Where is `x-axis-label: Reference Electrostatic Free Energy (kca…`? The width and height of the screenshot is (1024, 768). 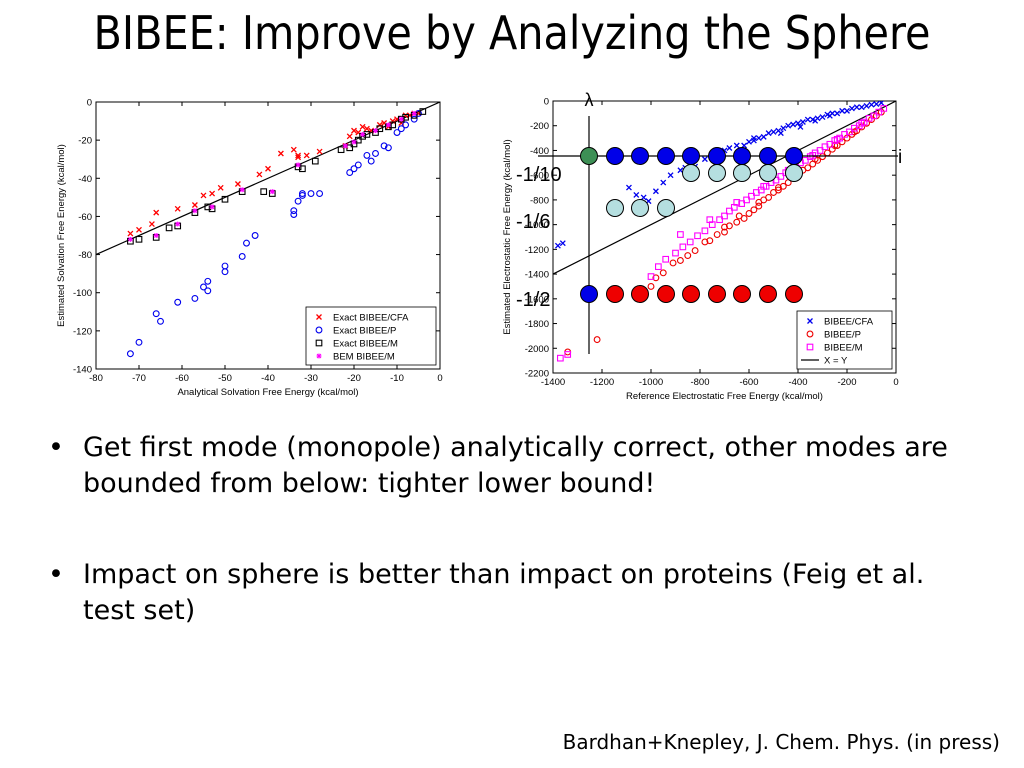
x-axis-label: Reference Electrostatic Free Energy (kca… is located at coordinates (724, 396).